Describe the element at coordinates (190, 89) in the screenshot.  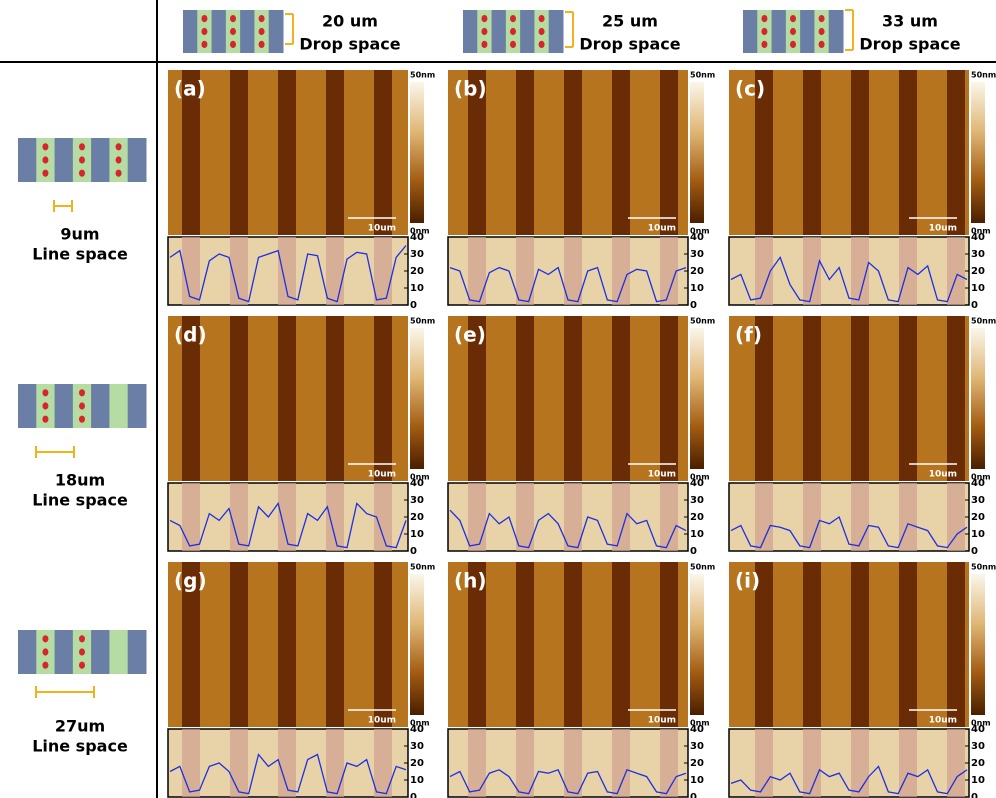
I see `panel-label: (a)` at that location.